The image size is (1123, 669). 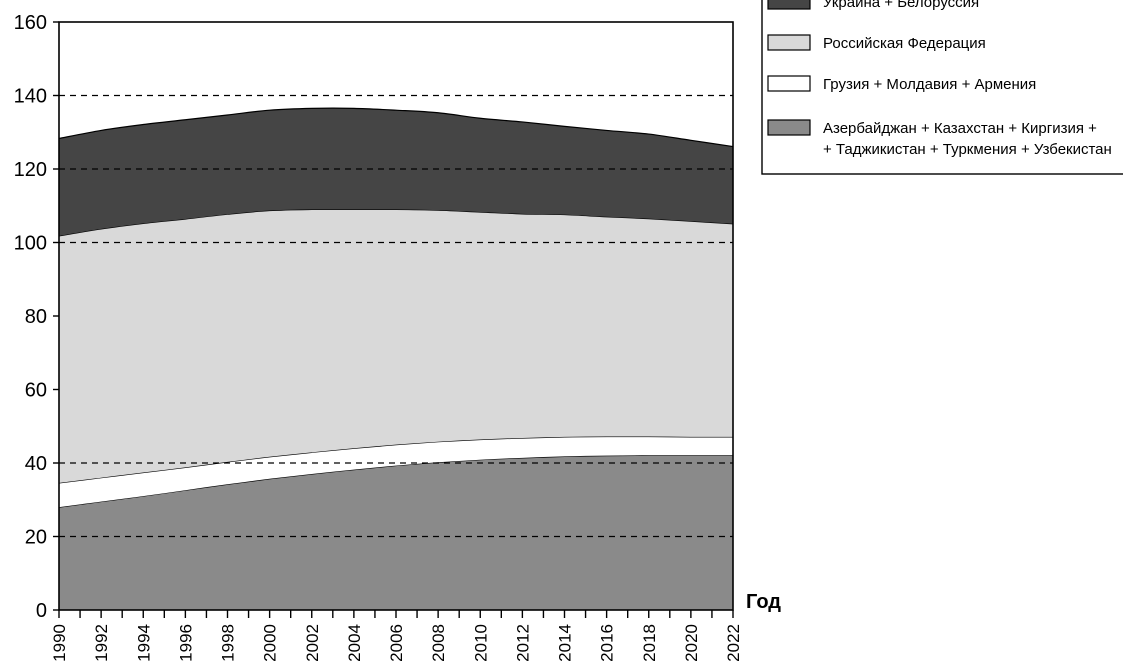 I want to click on y-tick-label: 20, so click(x=36, y=538).